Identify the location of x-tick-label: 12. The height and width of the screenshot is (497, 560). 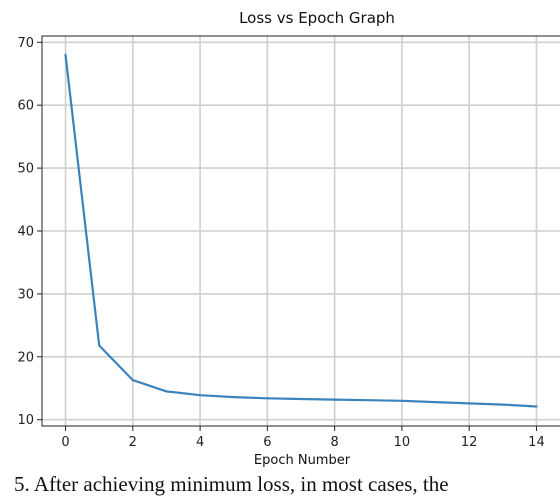
(469, 442).